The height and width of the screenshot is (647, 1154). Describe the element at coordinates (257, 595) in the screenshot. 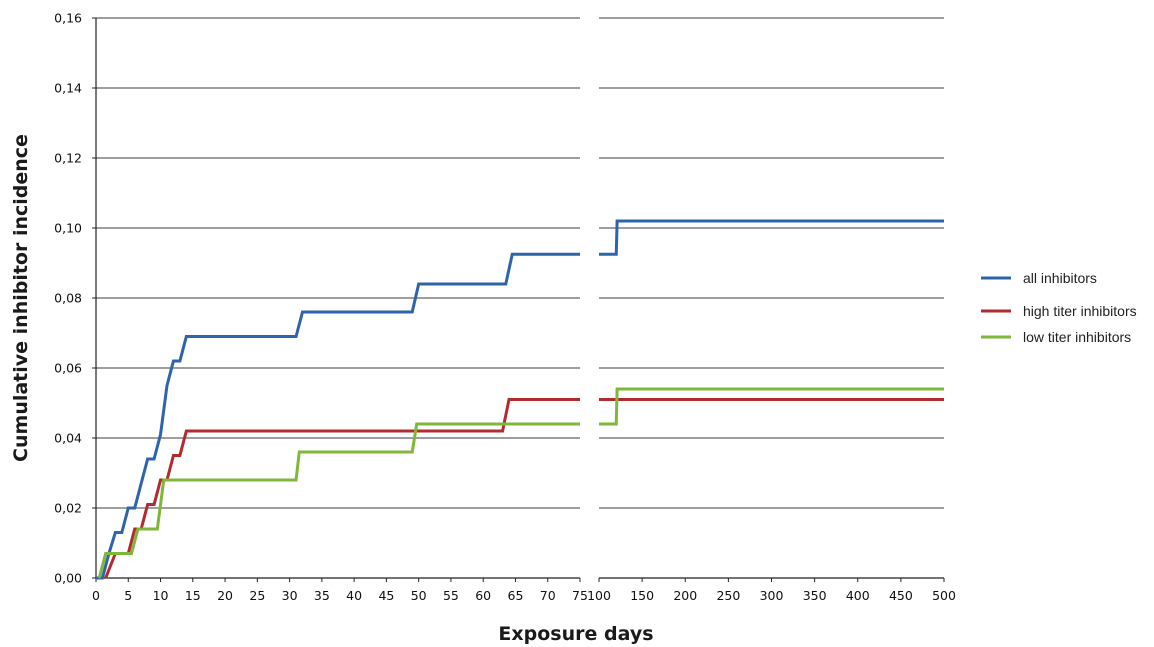

I see `x-tick-label: 25` at that location.